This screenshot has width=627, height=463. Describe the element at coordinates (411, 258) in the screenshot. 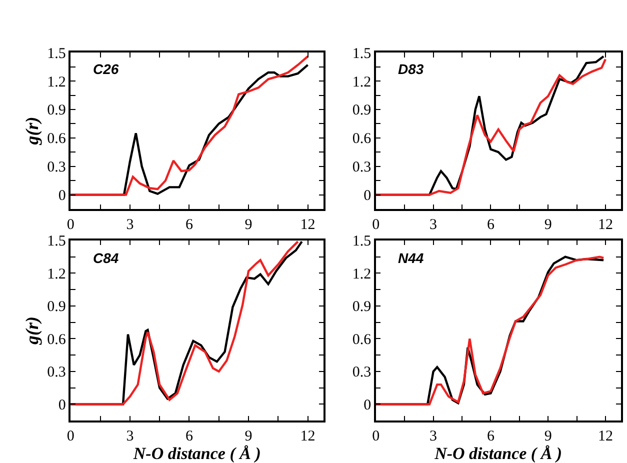

I see `text: N44` at that location.